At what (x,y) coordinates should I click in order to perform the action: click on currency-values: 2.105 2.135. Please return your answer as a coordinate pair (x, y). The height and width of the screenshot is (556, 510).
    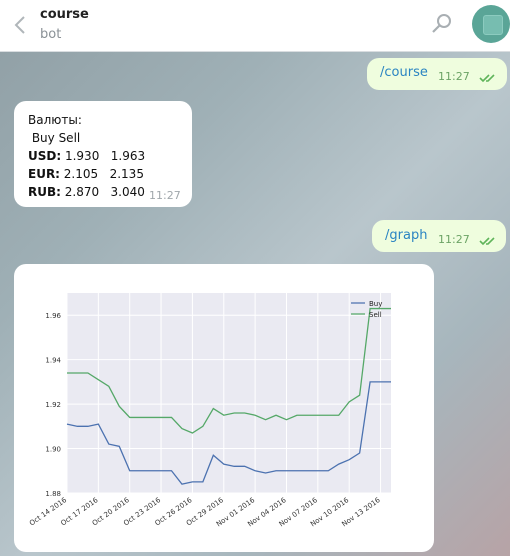
    Looking at the image, I should click on (101, 174).